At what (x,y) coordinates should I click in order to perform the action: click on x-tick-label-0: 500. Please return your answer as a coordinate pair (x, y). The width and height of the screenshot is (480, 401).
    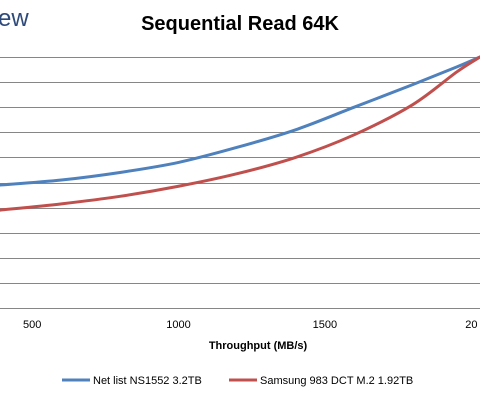
    Looking at the image, I should click on (32, 325).